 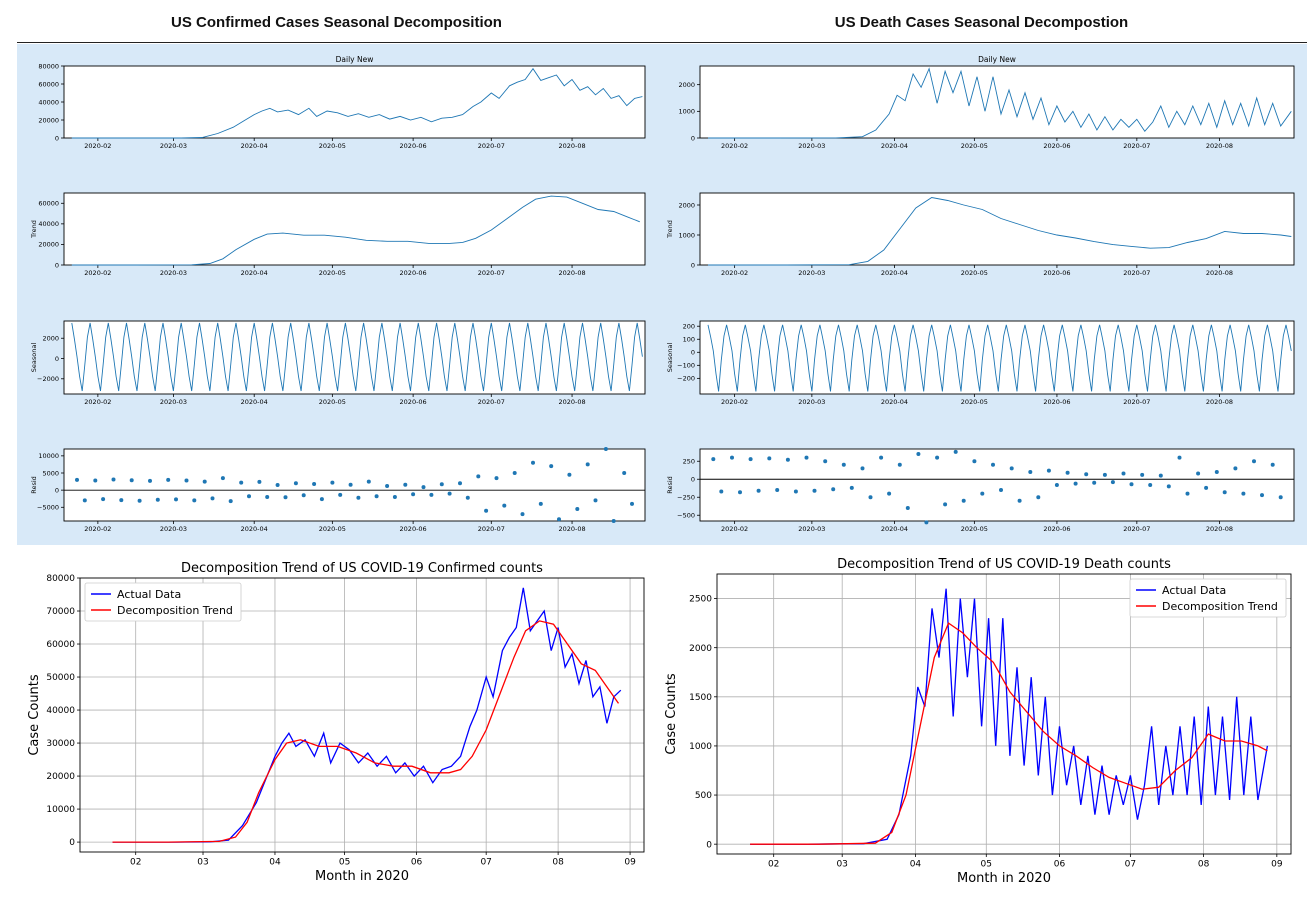 What do you see at coordinates (97, 273) in the screenshot?
I see `confirmed-trend-xtick-label-2020-02: 2020-02` at bounding box center [97, 273].